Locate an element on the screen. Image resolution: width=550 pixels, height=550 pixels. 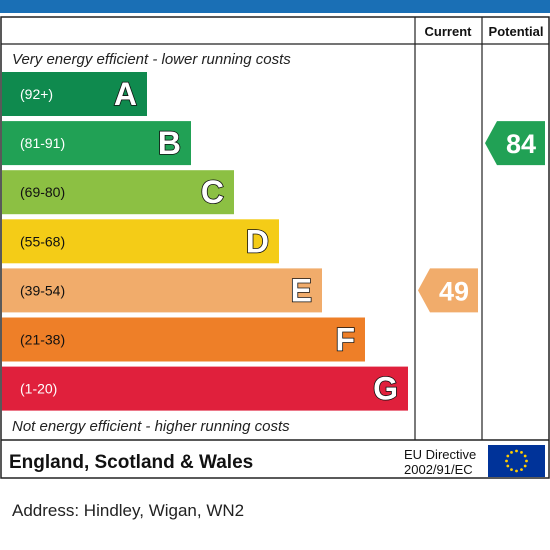
band-range-label: (1-20) is located at coordinates (38, 389).